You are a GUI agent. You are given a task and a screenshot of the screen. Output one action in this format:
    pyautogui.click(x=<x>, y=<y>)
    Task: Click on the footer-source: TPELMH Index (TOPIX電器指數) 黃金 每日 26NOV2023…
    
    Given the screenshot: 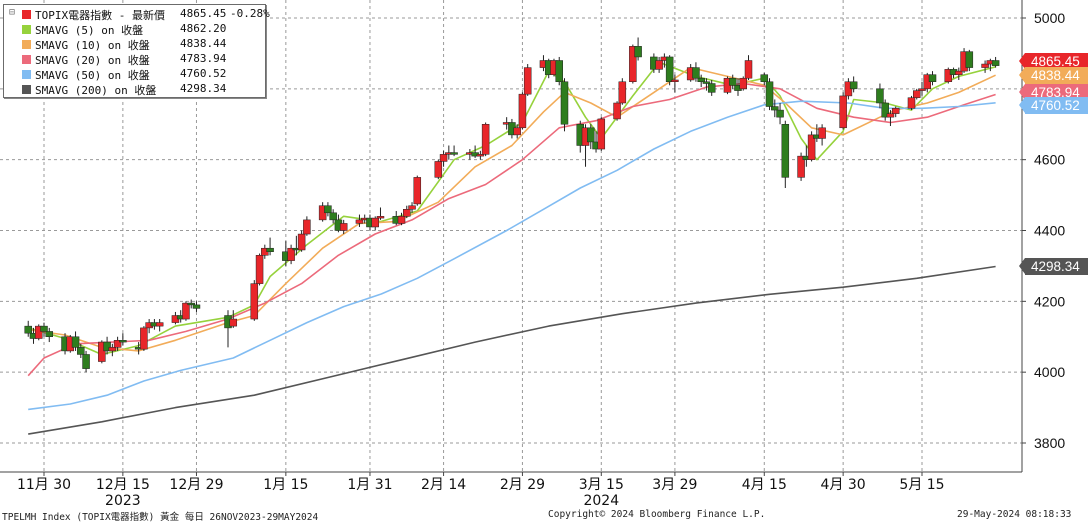 What is the action you would take?
    pyautogui.click(x=160, y=517)
    